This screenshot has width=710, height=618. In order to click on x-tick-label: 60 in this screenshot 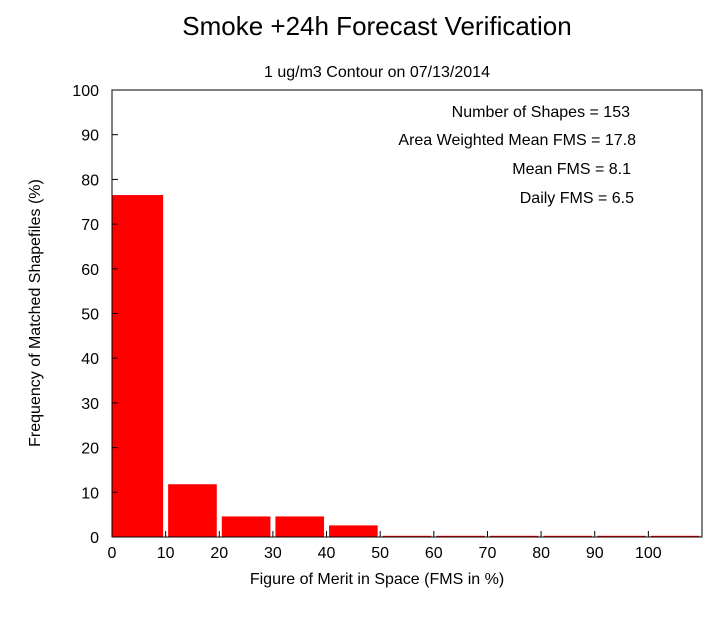, I will do `click(434, 553)`.